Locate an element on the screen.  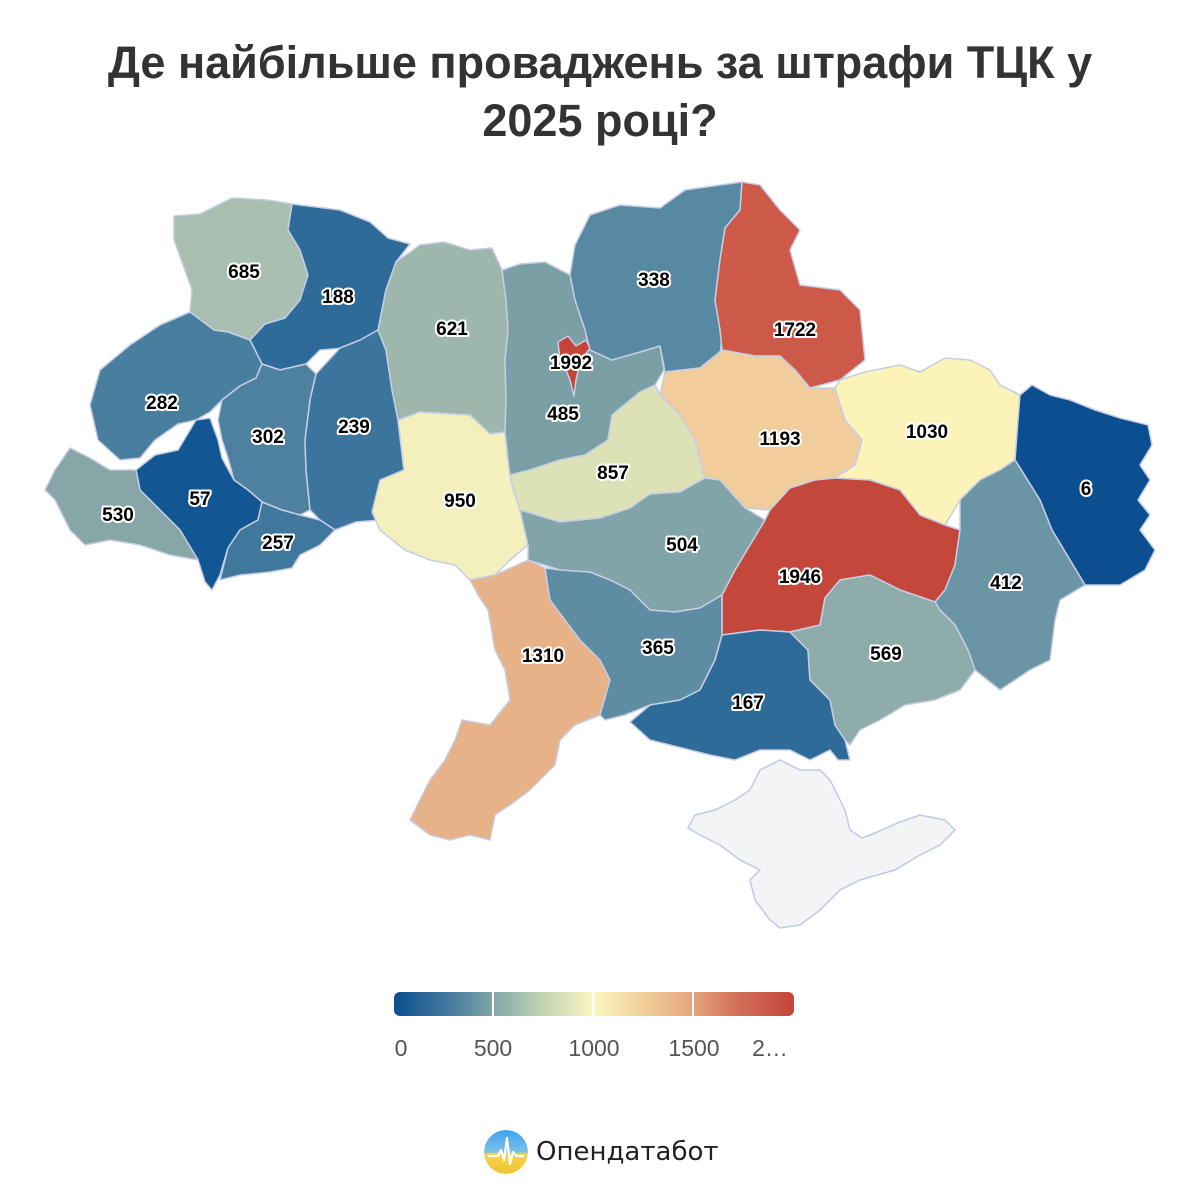
label-cherkasy: 857 is located at coordinates (613, 473).